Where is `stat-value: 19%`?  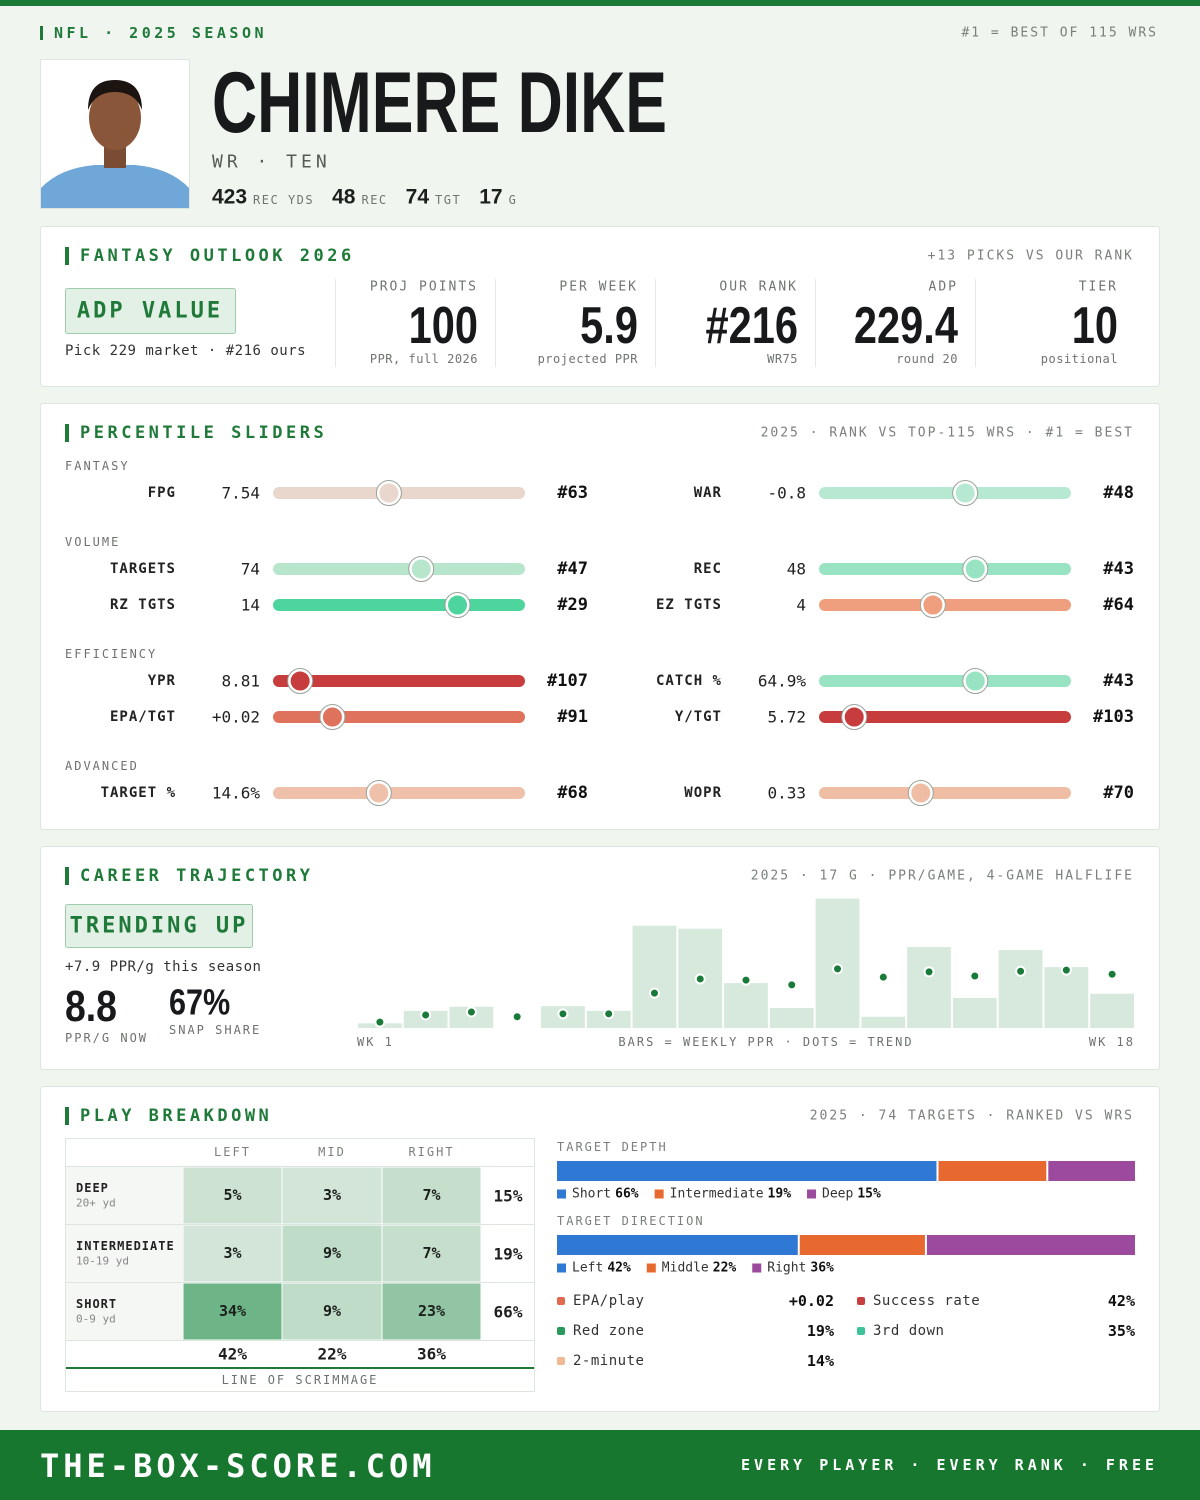 stat-value: 19% is located at coordinates (820, 1331).